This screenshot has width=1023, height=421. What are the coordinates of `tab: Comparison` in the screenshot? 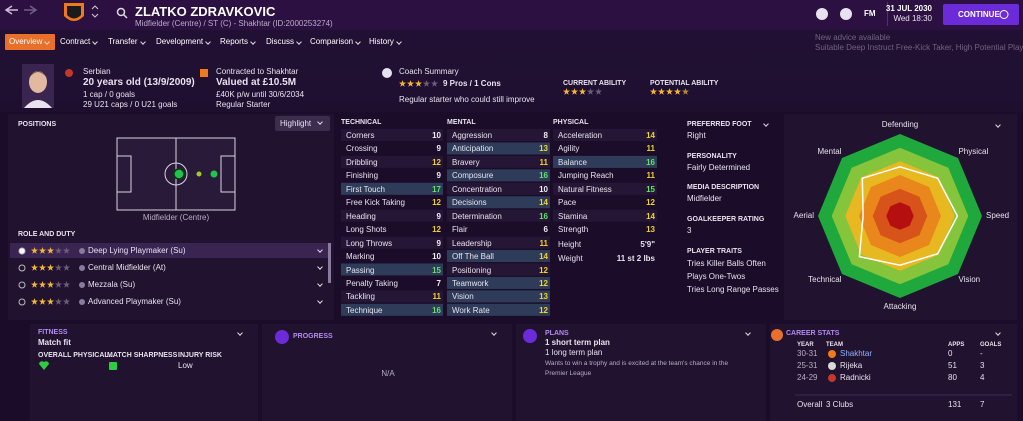 It's located at (332, 41).